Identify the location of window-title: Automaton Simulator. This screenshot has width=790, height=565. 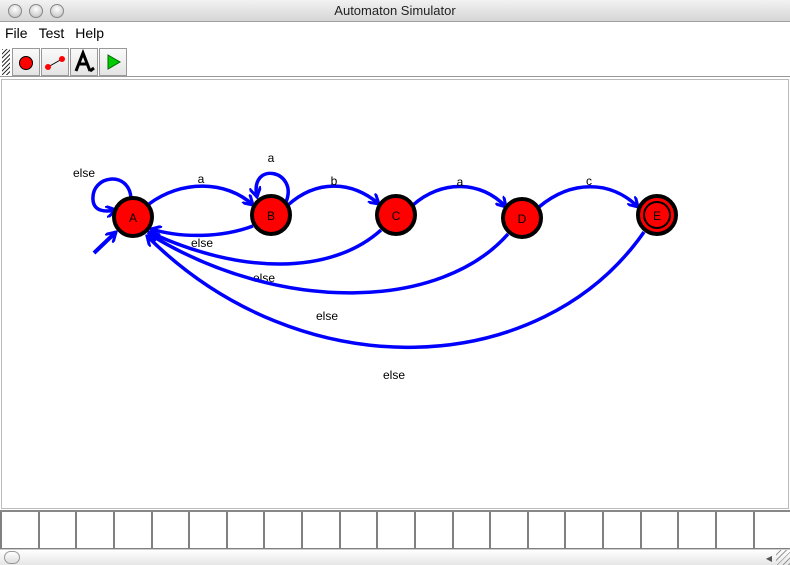
(395, 10).